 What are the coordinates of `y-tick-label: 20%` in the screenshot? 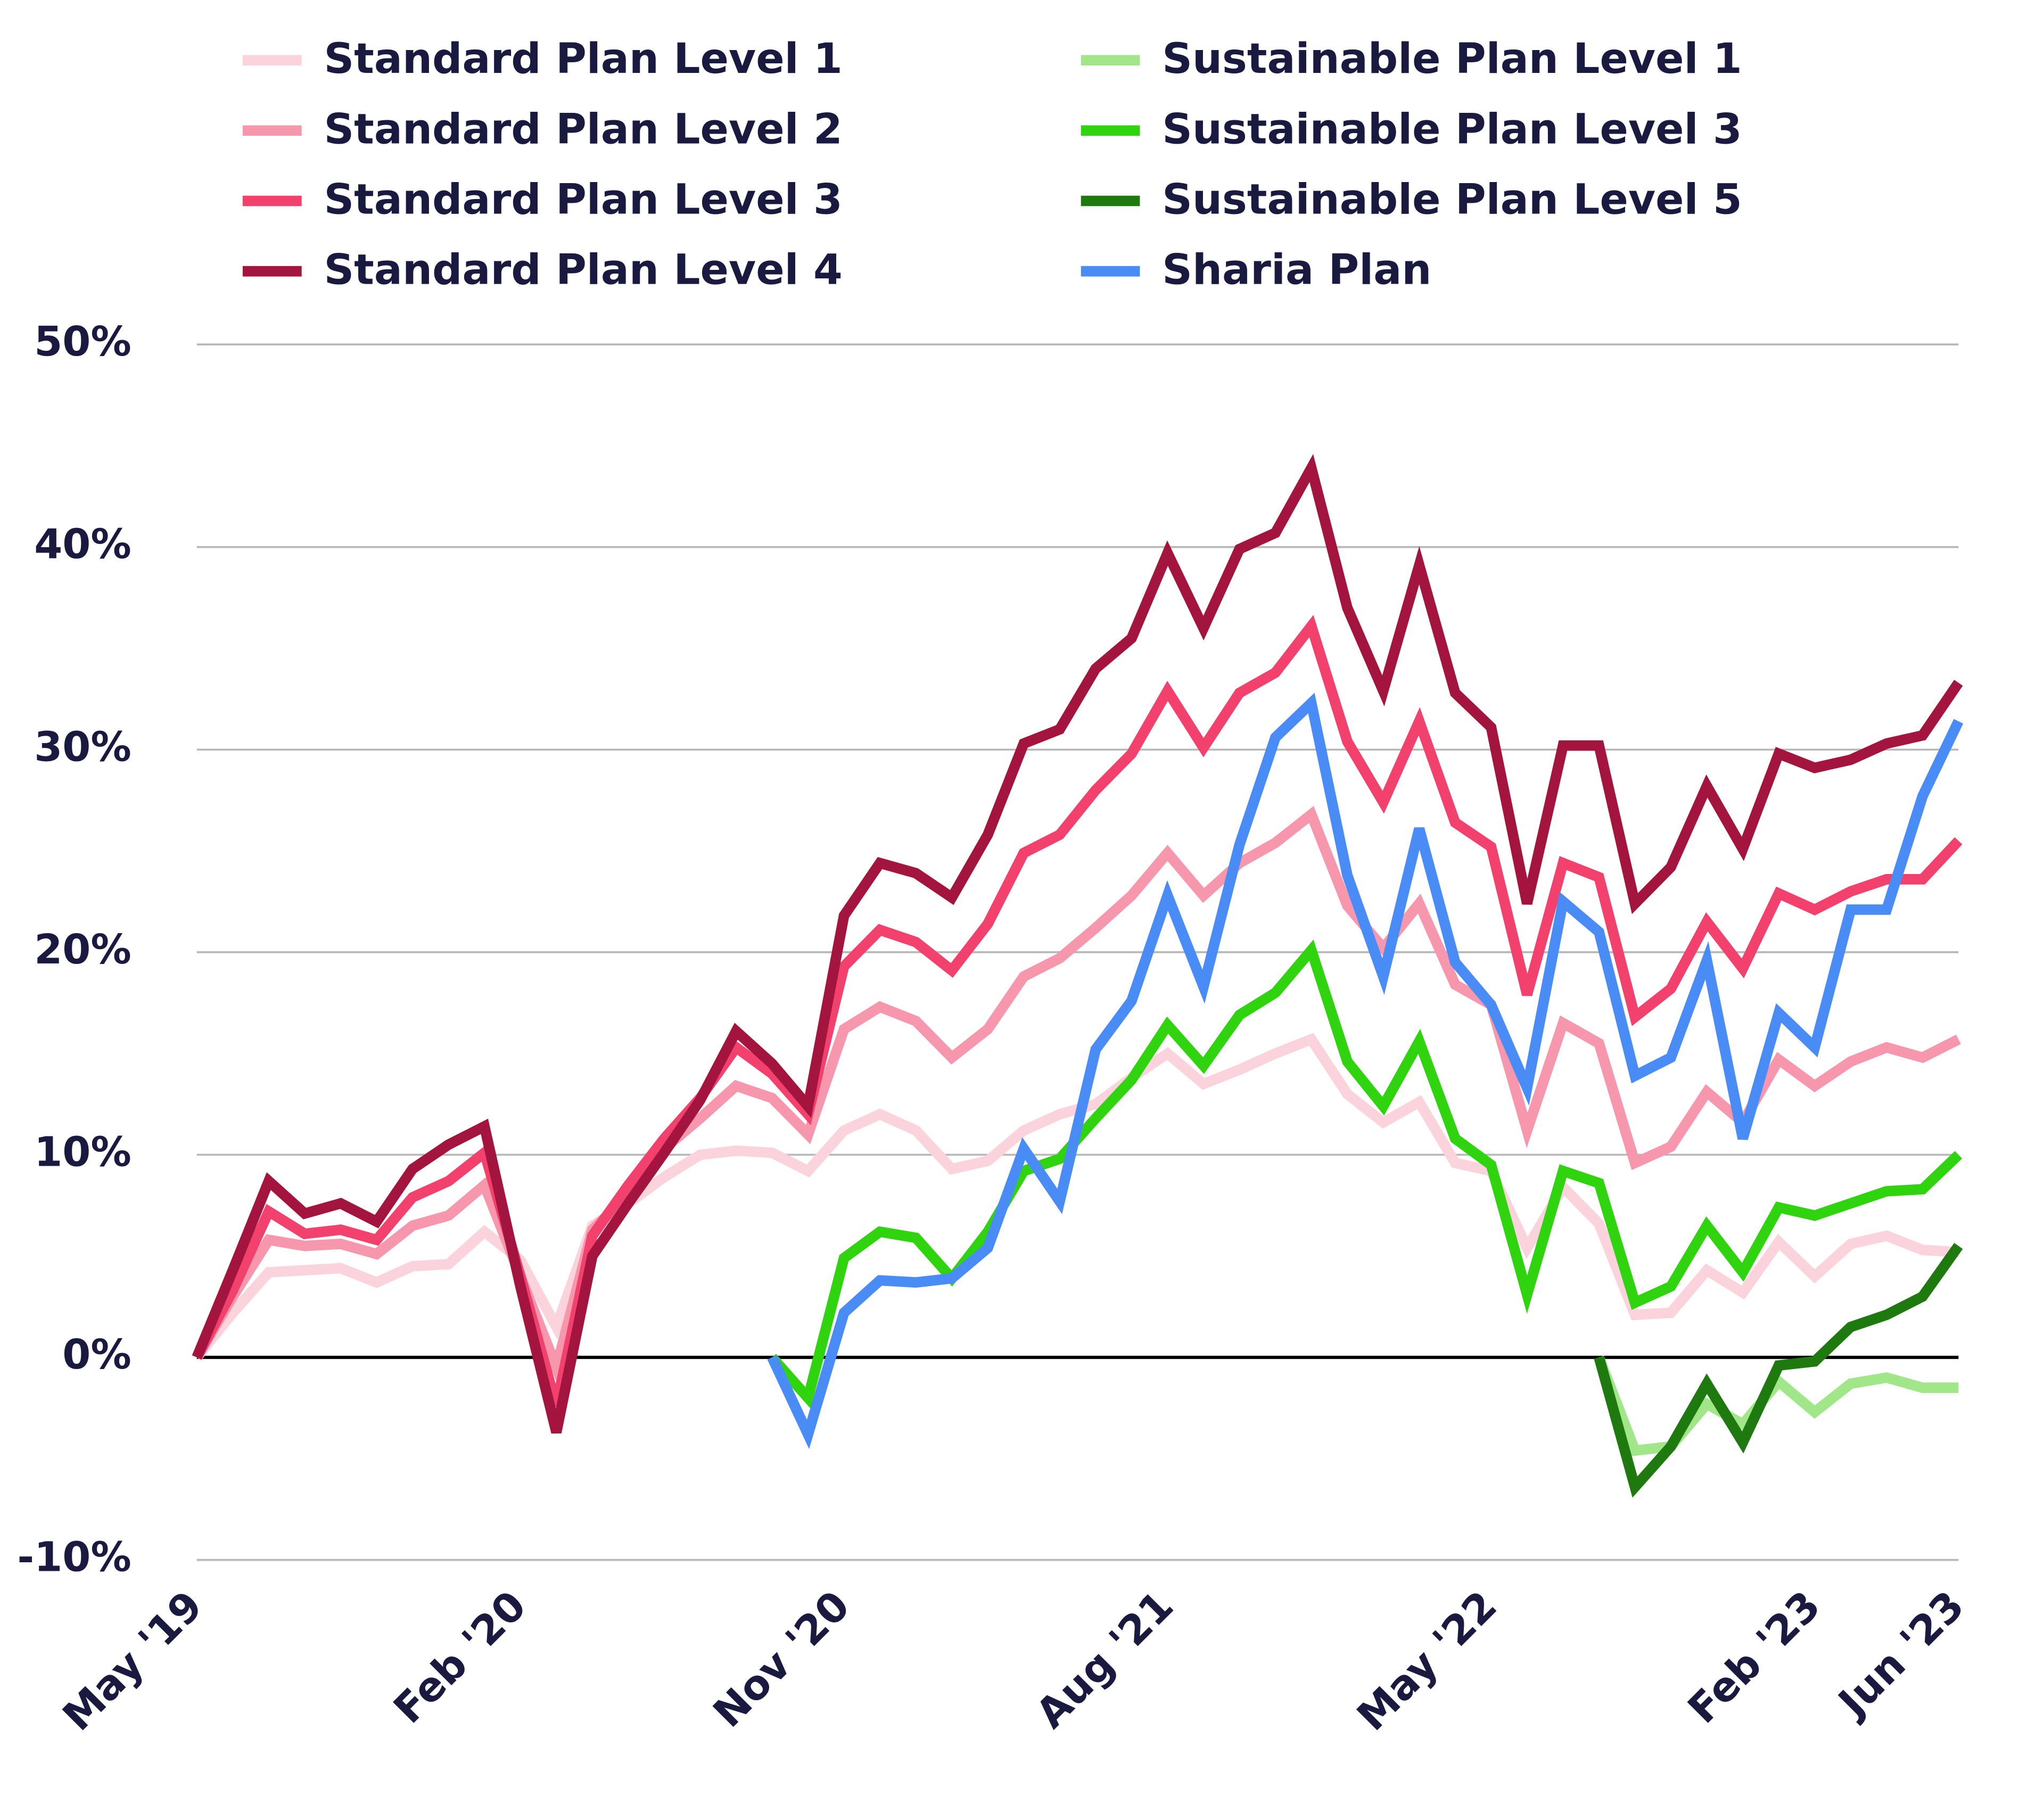 It's located at (83, 949).